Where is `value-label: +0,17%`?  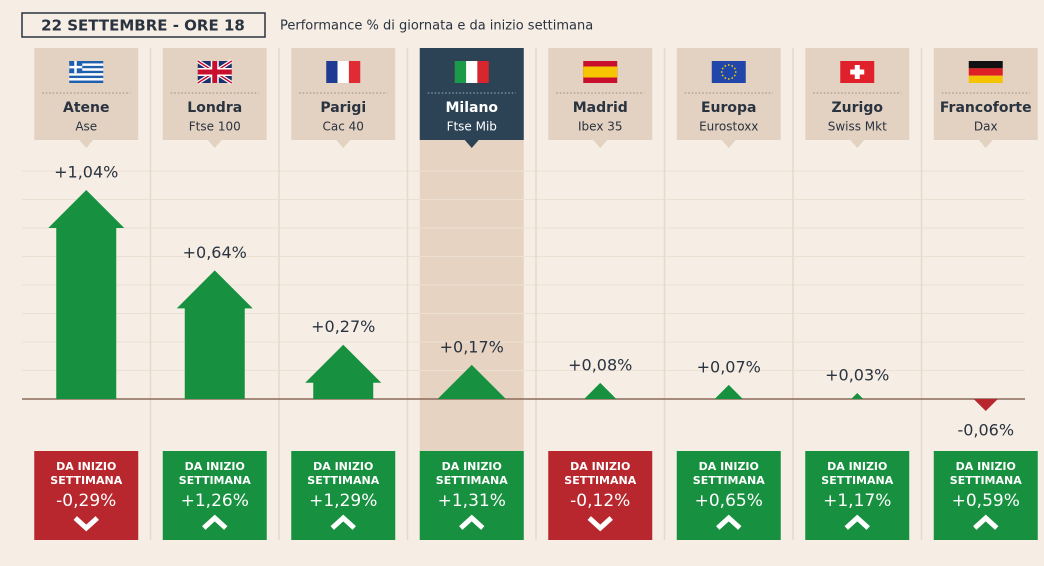 value-label: +0,17% is located at coordinates (472, 346).